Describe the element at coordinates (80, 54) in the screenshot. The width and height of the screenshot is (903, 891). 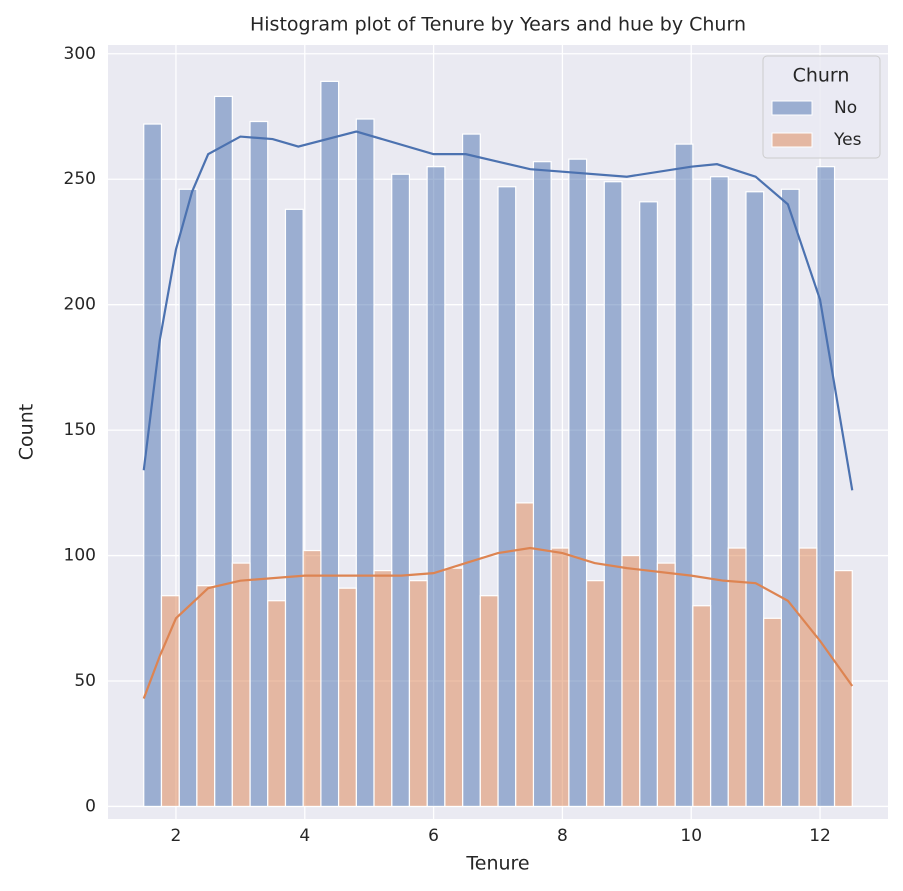
I see `y-tick-label: 300` at that location.